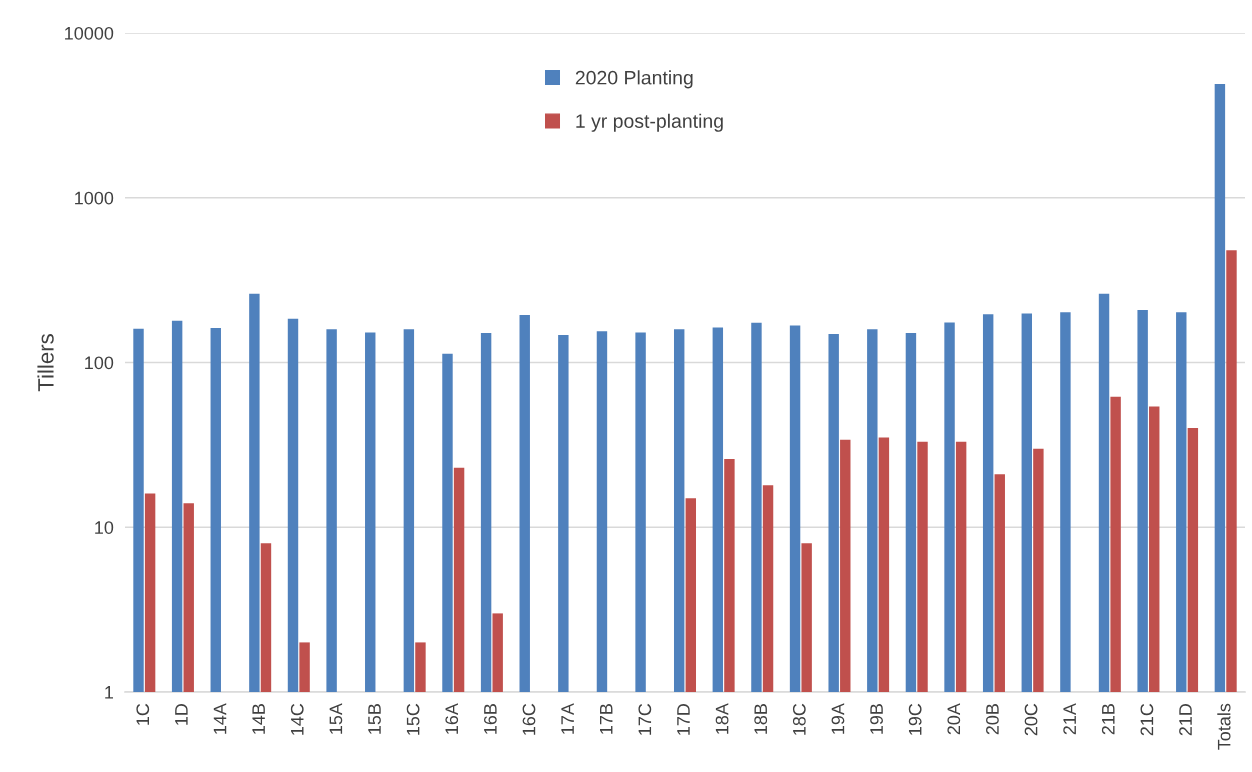 The height and width of the screenshot is (772, 1252). I want to click on y-tick-label: 10000, so click(89, 33).